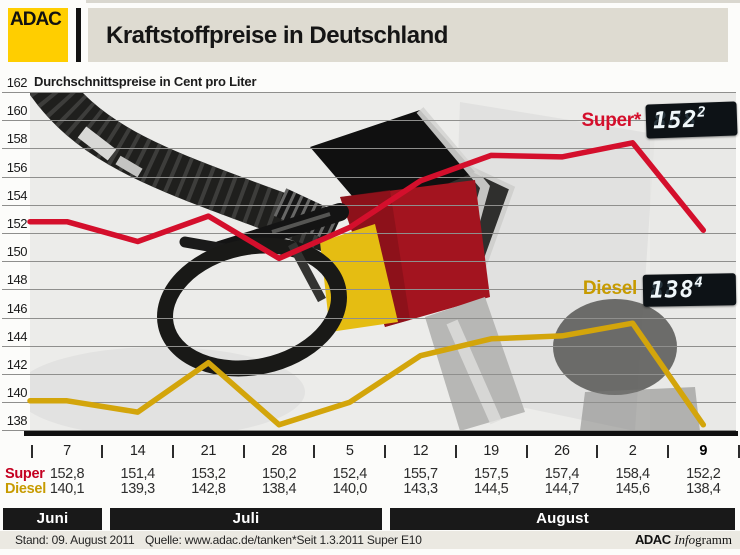 The height and width of the screenshot is (555, 740). Describe the element at coordinates (350, 474) in the screenshot. I see `table-cell: 152,4` at that location.